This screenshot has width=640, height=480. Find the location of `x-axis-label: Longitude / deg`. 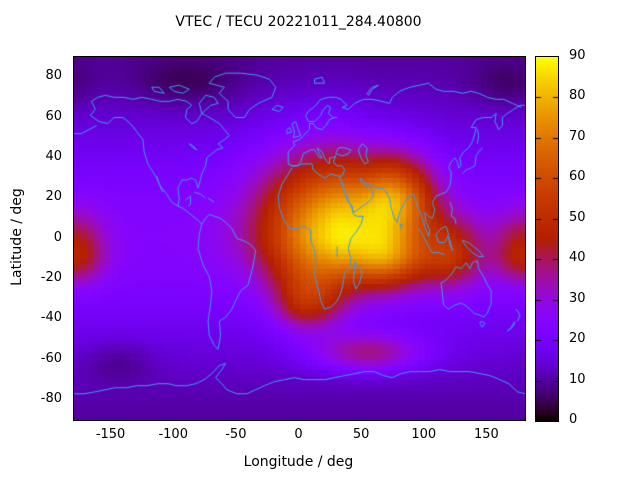

x-axis-label: Longitude / deg is located at coordinates (298, 462).